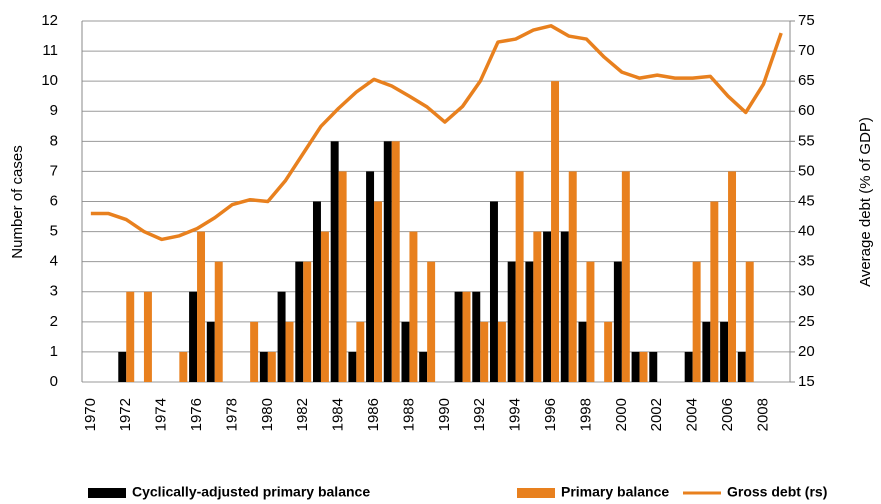 The image size is (881, 504). Describe the element at coordinates (806, 261) in the screenshot. I see `y2-tick-label: 35` at that location.